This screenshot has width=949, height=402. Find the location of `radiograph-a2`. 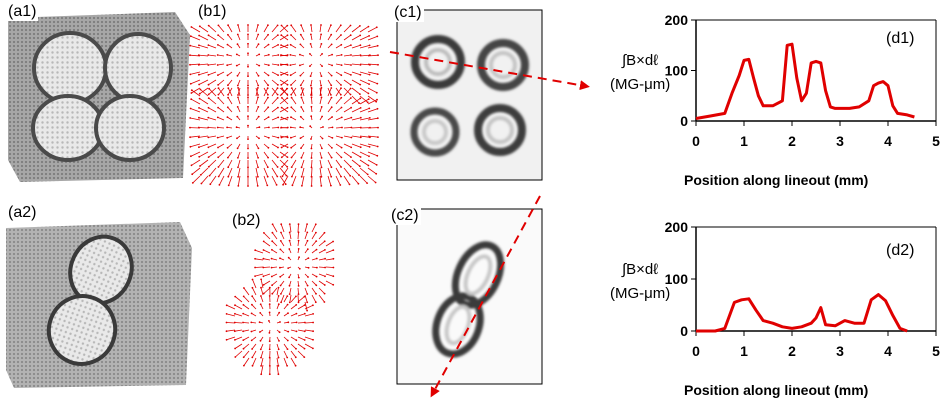

radiograph-a2 is located at coordinates (99, 305).